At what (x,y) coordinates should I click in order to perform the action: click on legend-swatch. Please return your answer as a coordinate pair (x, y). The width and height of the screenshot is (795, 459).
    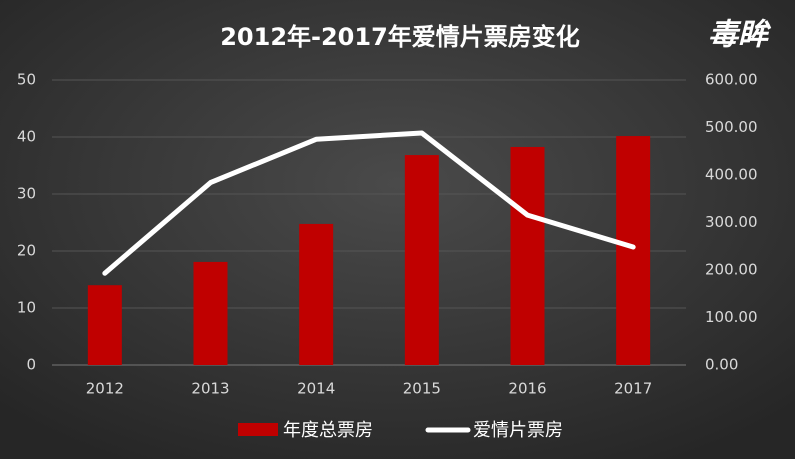
    Looking at the image, I should click on (258, 429).